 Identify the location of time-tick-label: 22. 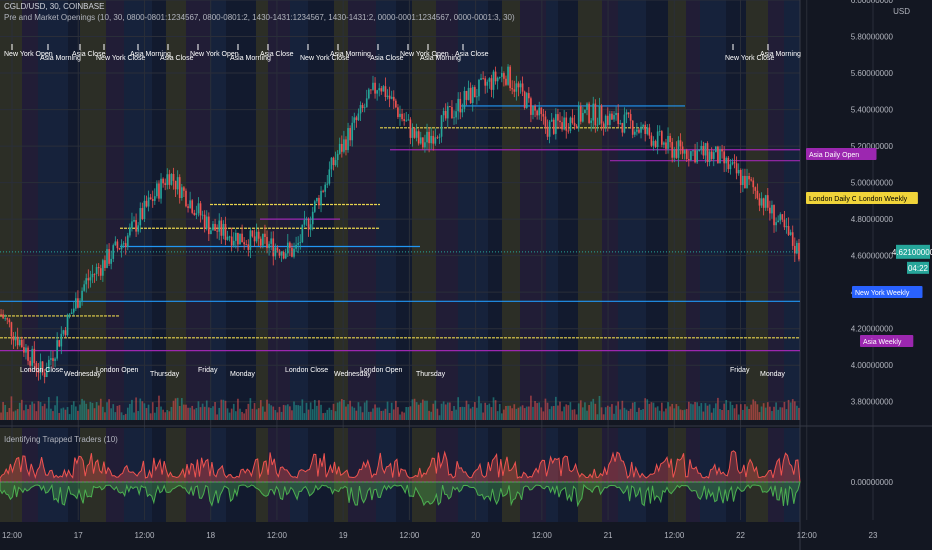
(740, 535).